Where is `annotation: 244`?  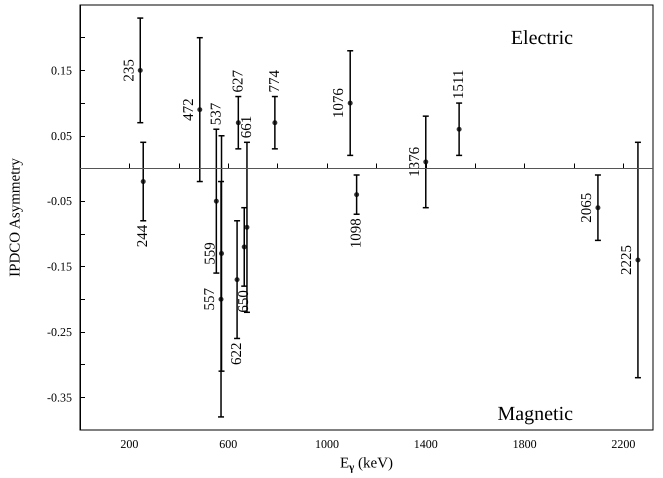 annotation: 244 is located at coordinates (143, 236).